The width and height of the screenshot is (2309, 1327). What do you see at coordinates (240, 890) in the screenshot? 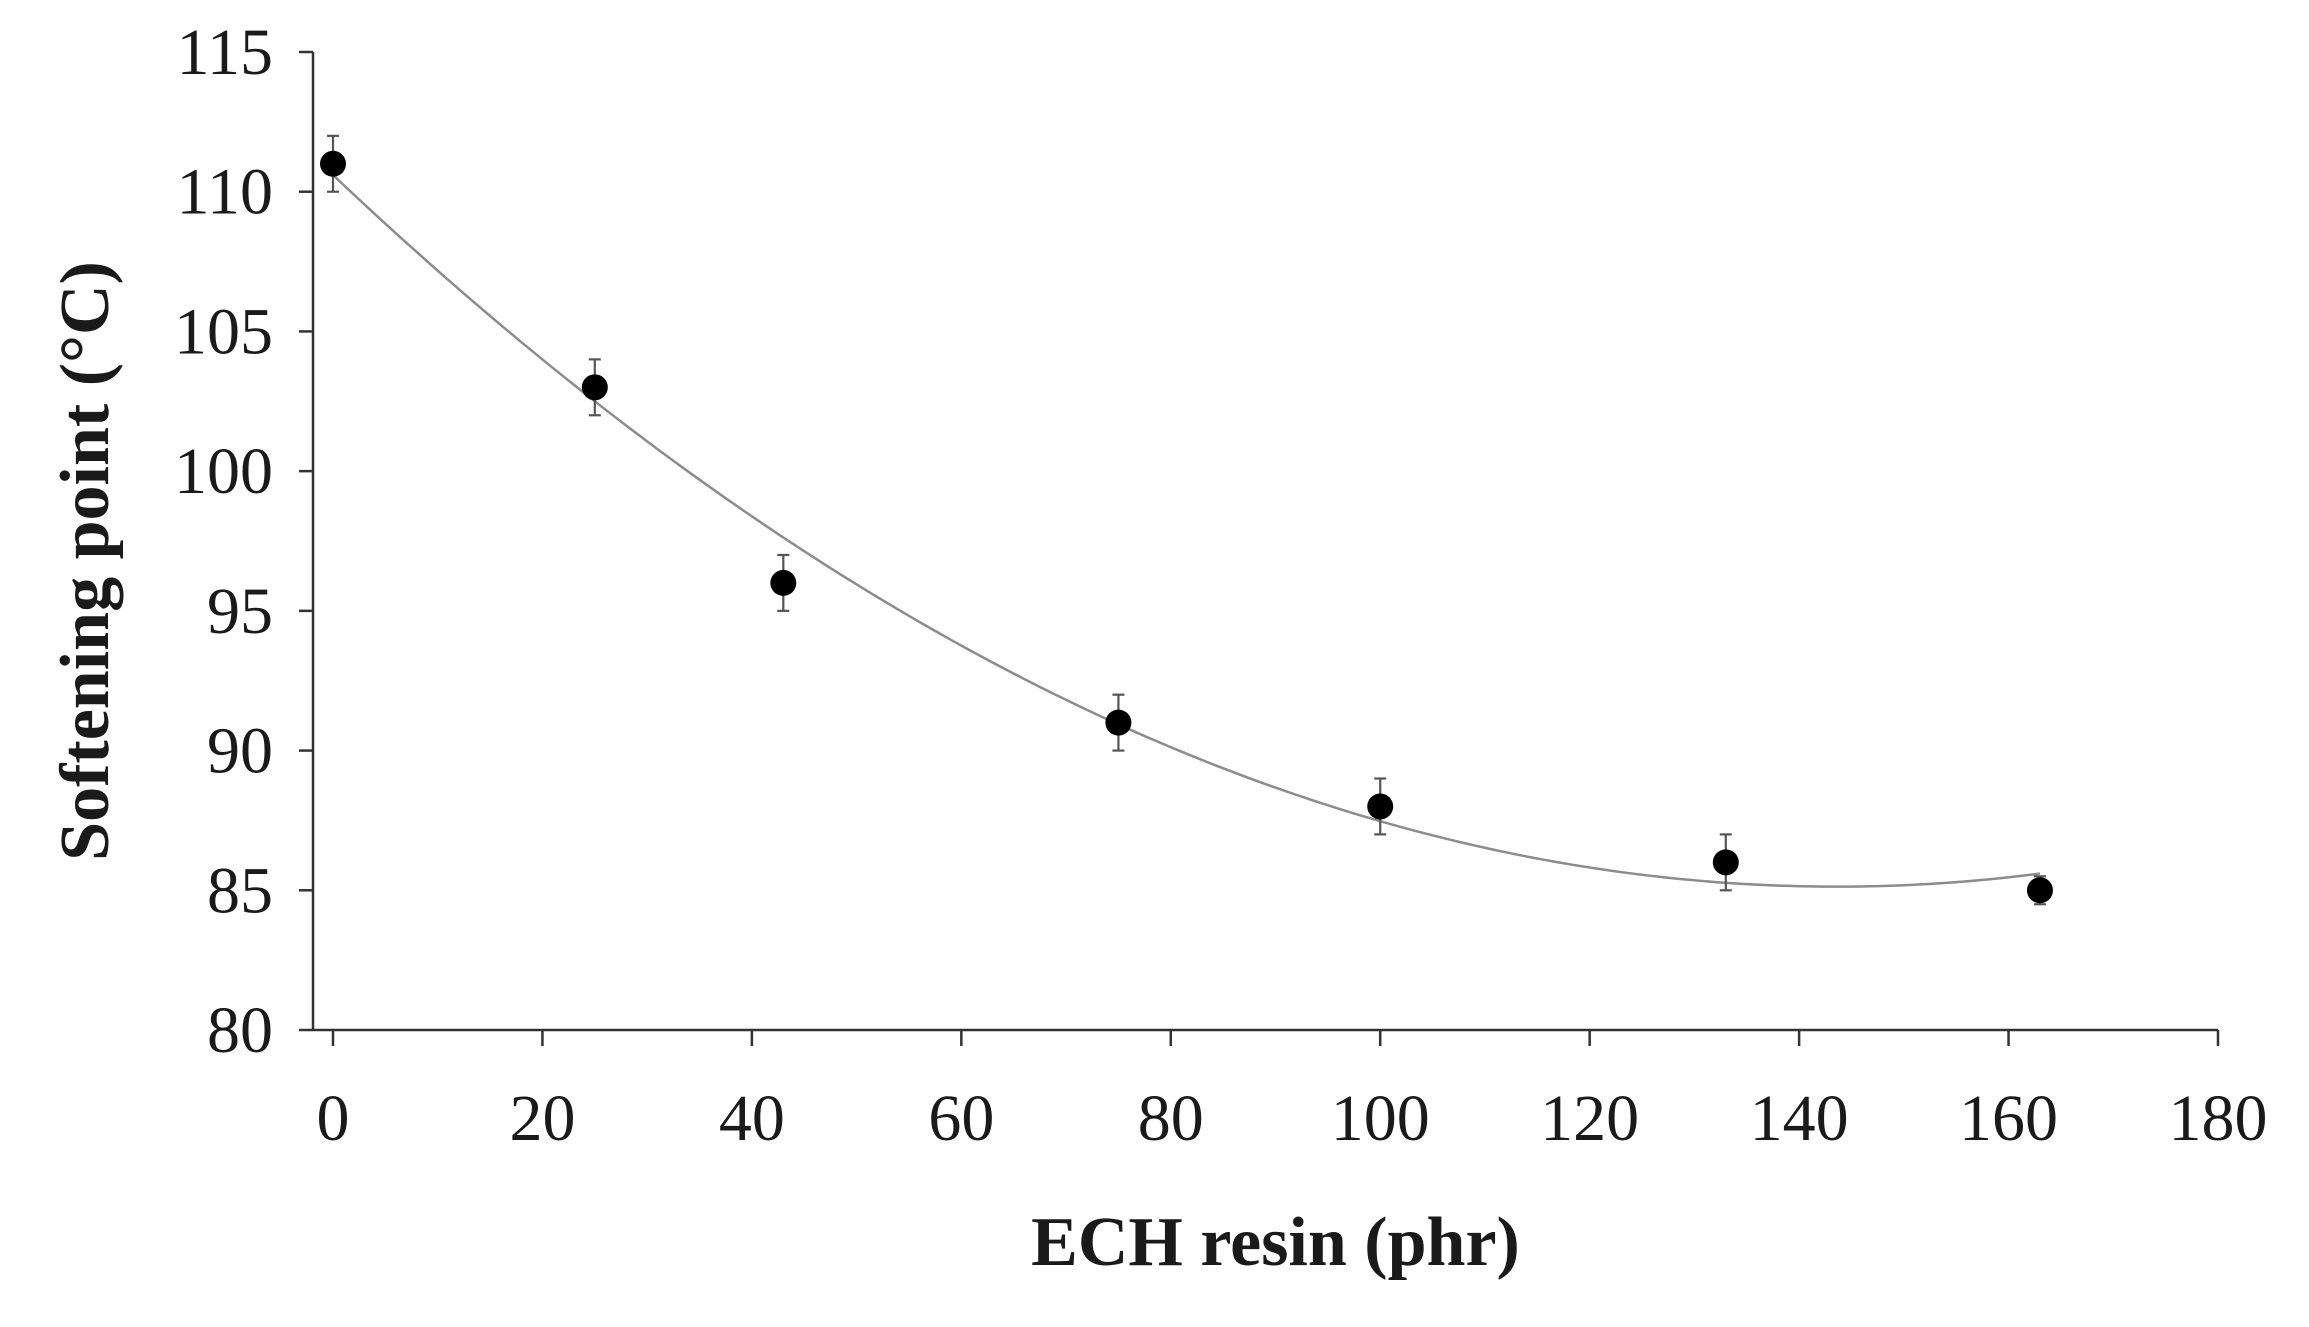
I see `y-tick-label: 85` at bounding box center [240, 890].